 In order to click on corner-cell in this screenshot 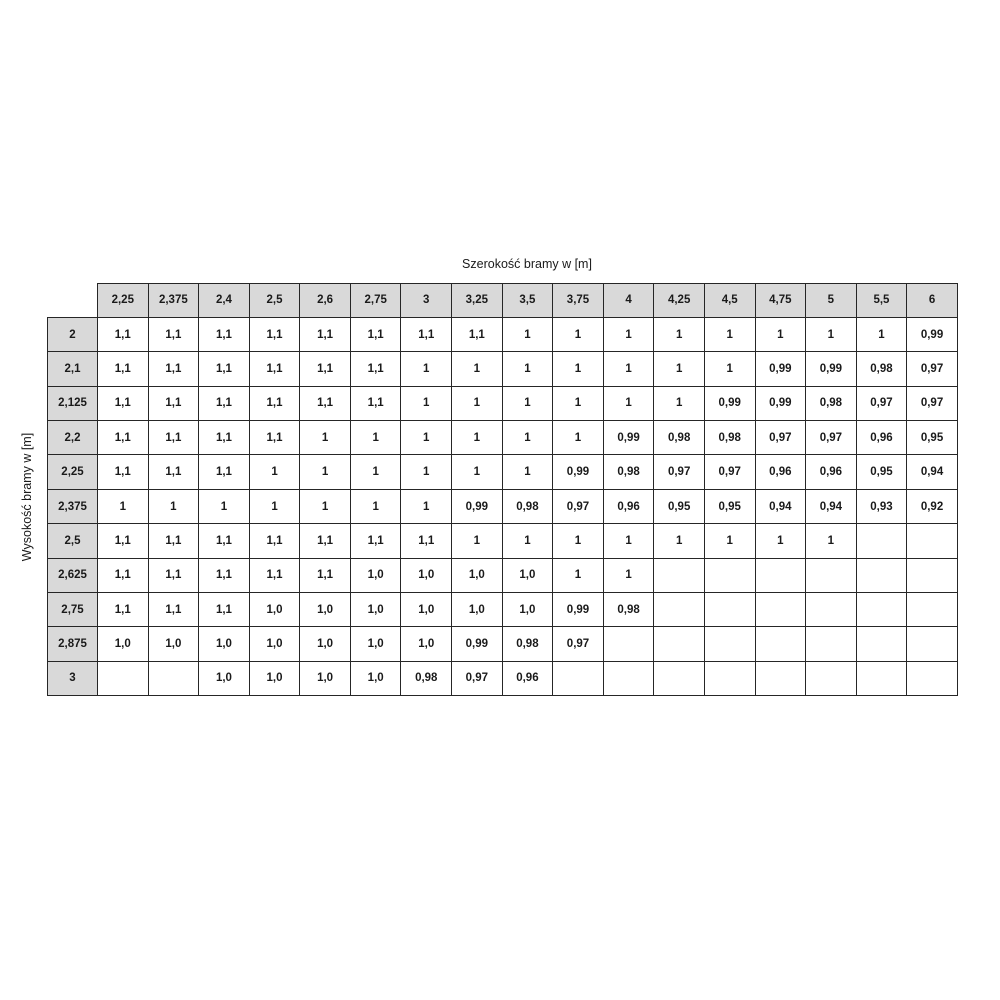, I will do `click(73, 301)`.